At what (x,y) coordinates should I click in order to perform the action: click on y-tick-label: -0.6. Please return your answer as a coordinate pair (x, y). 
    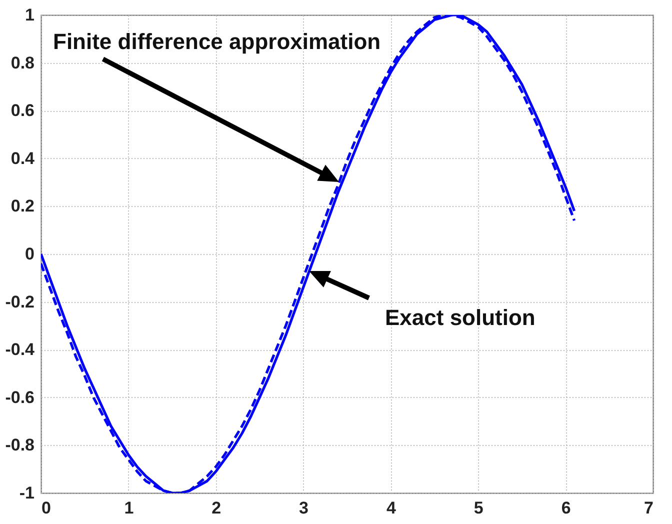
    Looking at the image, I should click on (19, 397).